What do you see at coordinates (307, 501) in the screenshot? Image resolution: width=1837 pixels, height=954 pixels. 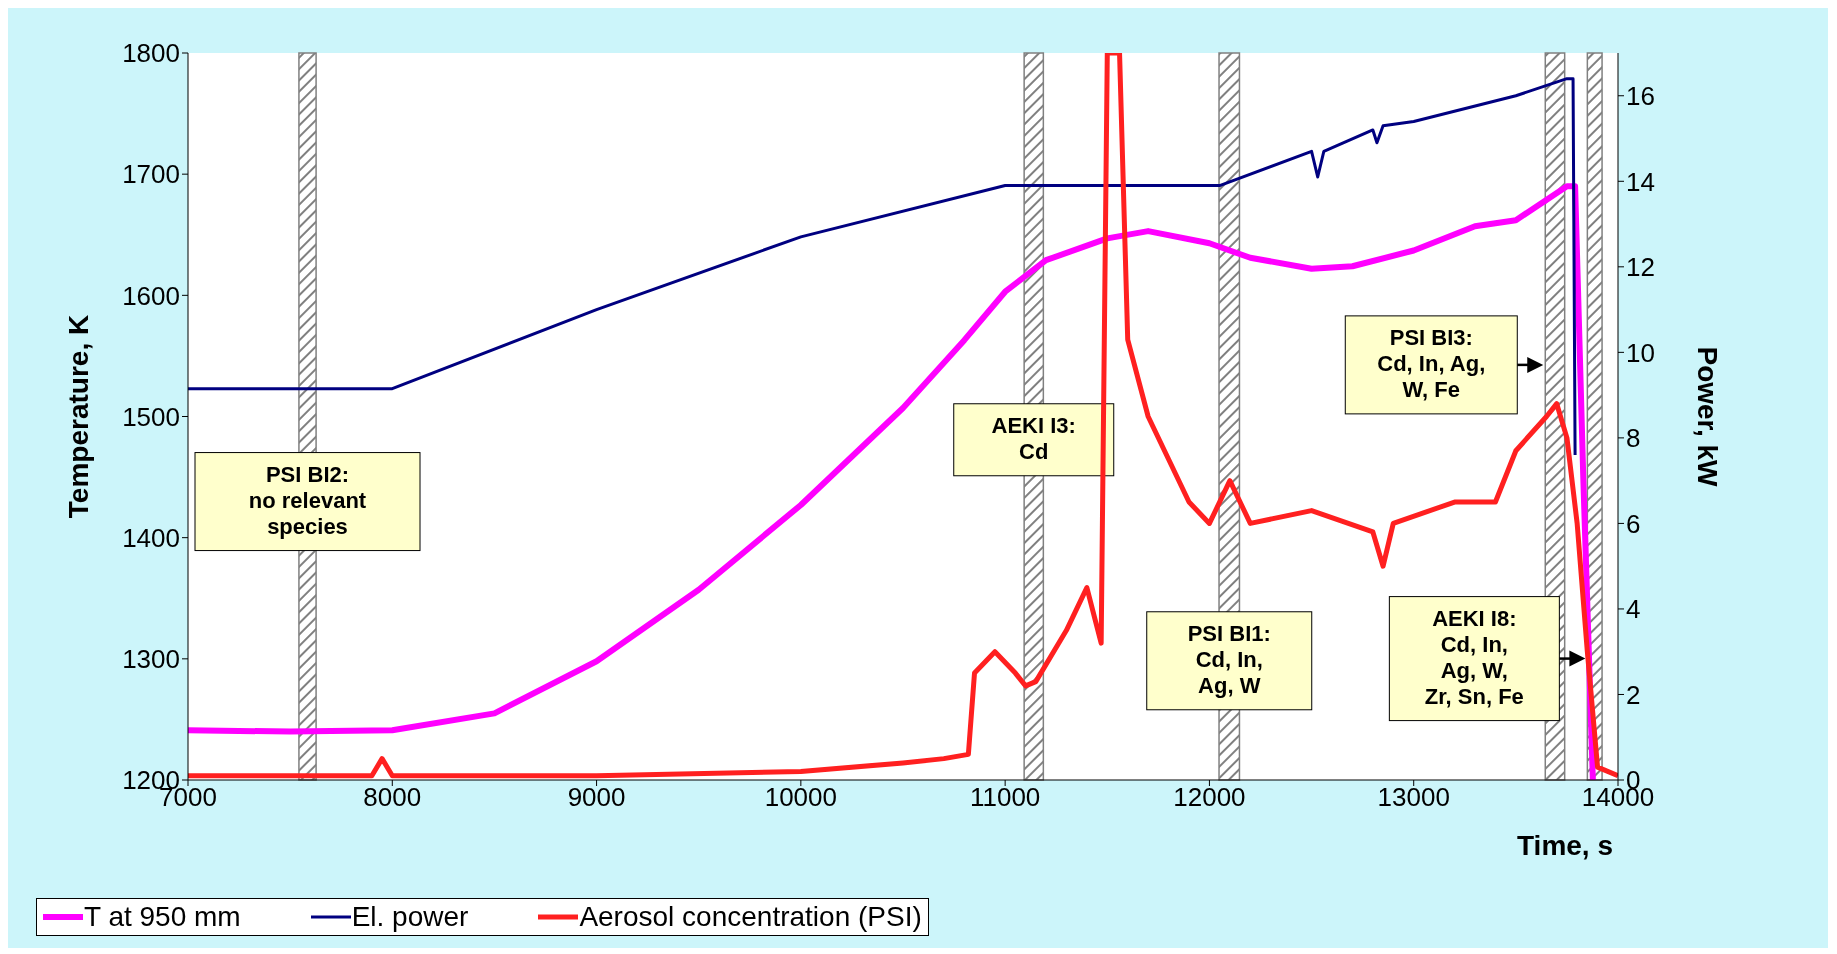 I see `band-label: PSI BI2: no relevant species` at bounding box center [307, 501].